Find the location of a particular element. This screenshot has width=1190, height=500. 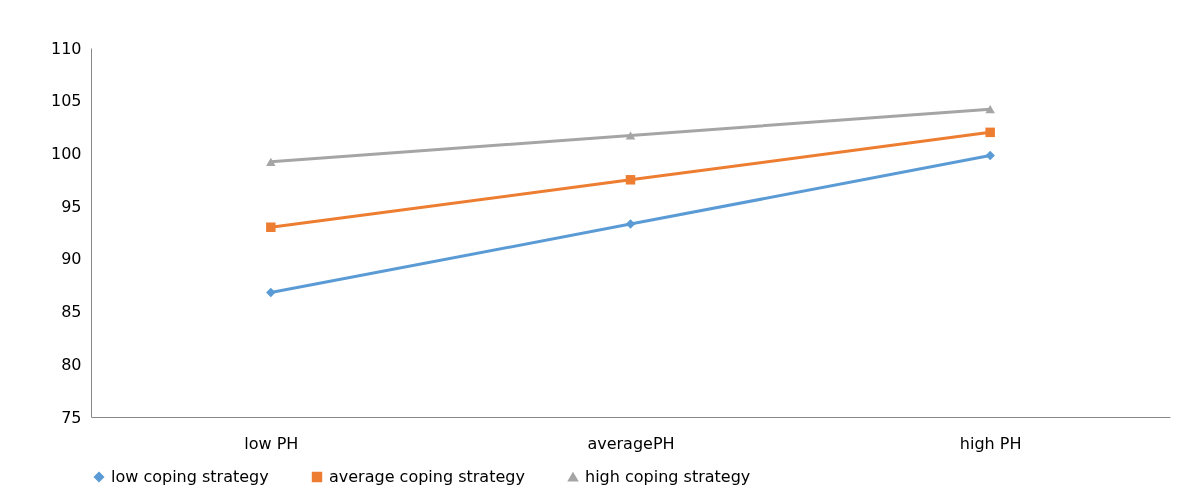

legend-label: low coping strategy is located at coordinates (190, 476).